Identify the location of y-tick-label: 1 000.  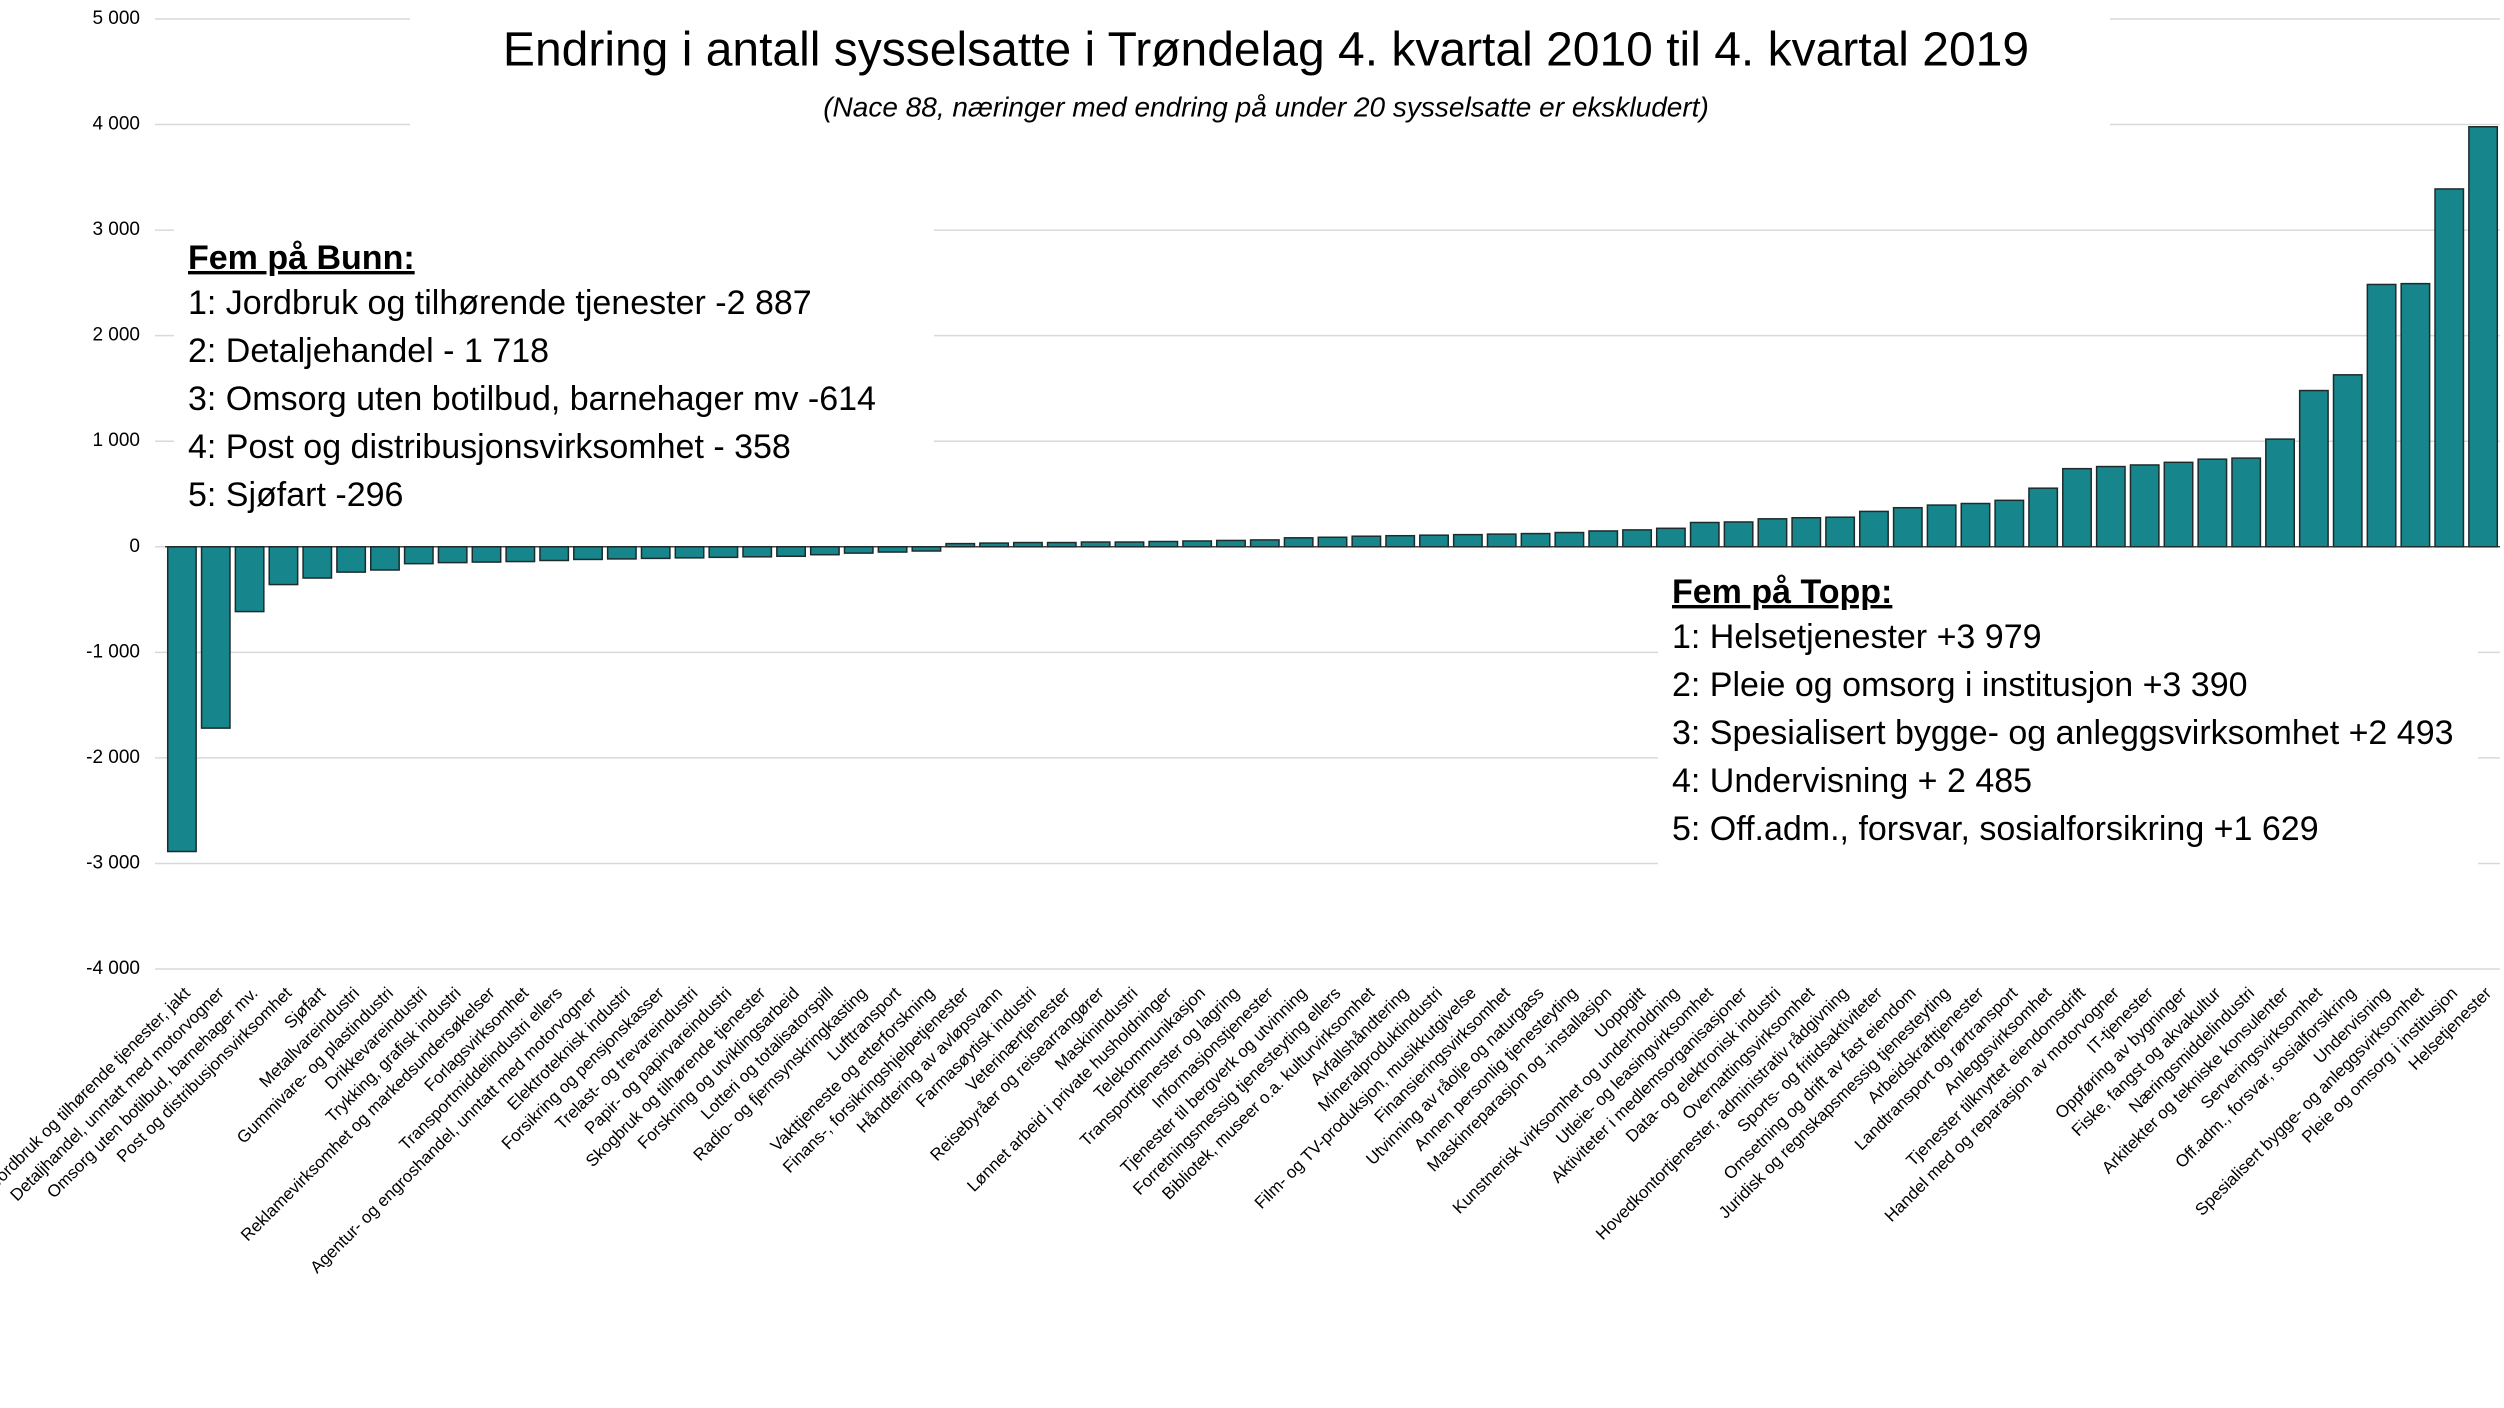
(116, 440).